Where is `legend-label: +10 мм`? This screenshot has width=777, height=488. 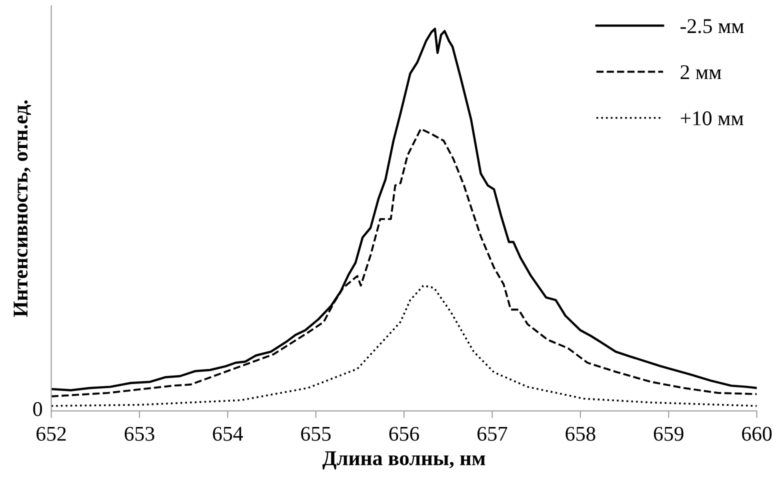
legend-label: +10 мм is located at coordinates (712, 118).